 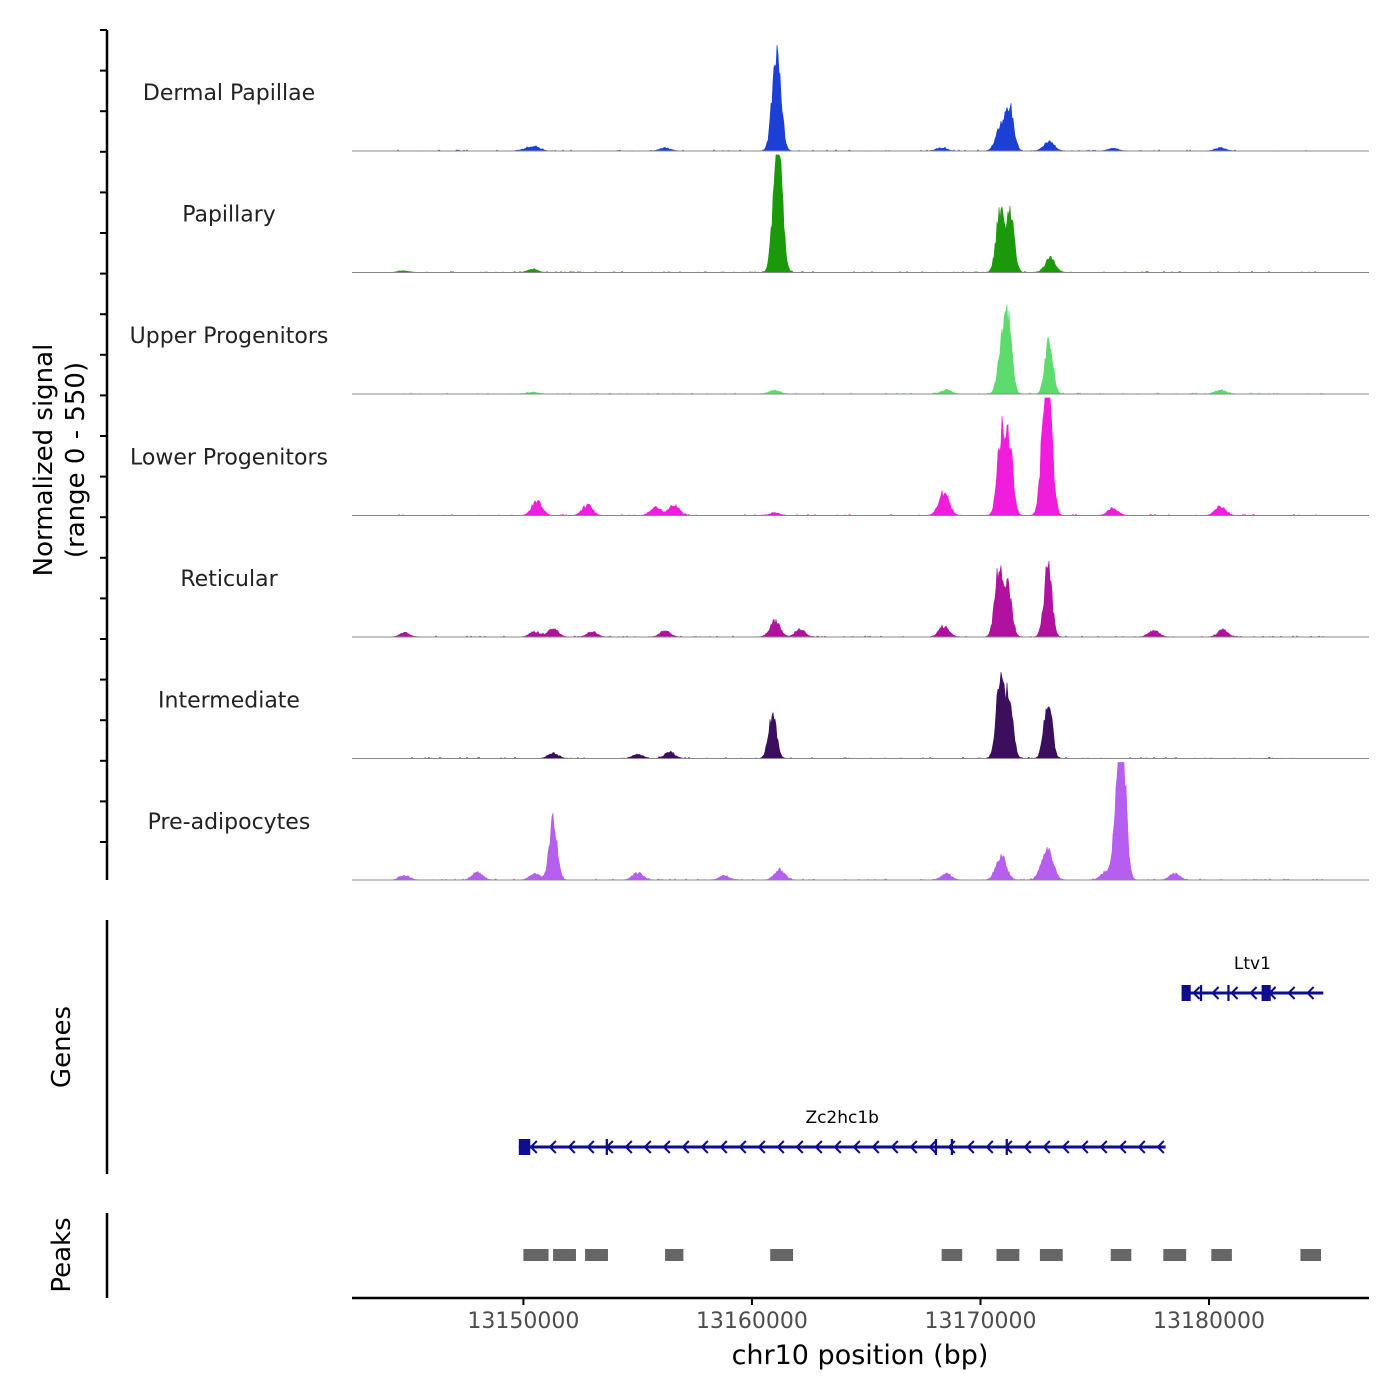 I want to click on track-intermediate: Intermediate, so click(x=763, y=715).